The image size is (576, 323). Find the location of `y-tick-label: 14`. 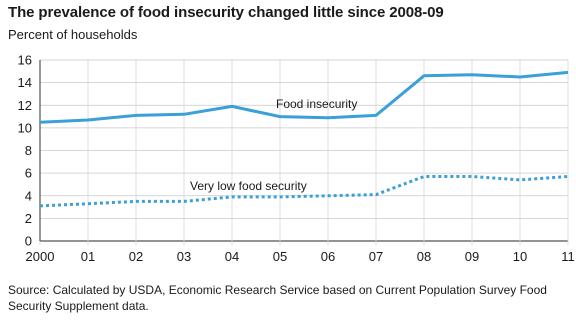

y-tick-label: 14 is located at coordinates (25, 82).